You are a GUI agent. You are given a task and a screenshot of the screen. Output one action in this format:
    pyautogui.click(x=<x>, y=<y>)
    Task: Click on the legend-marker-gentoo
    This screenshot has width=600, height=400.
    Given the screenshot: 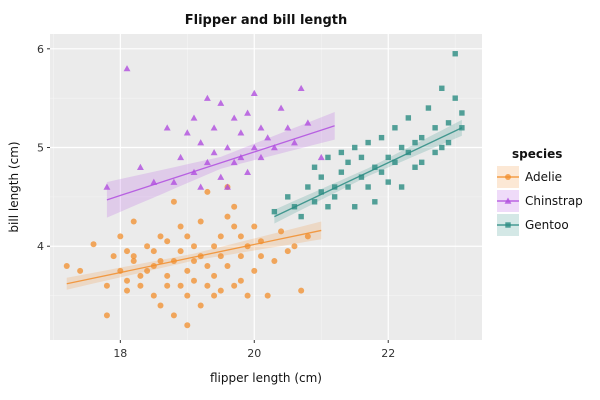 What is the action you would take?
    pyautogui.click(x=508, y=225)
    